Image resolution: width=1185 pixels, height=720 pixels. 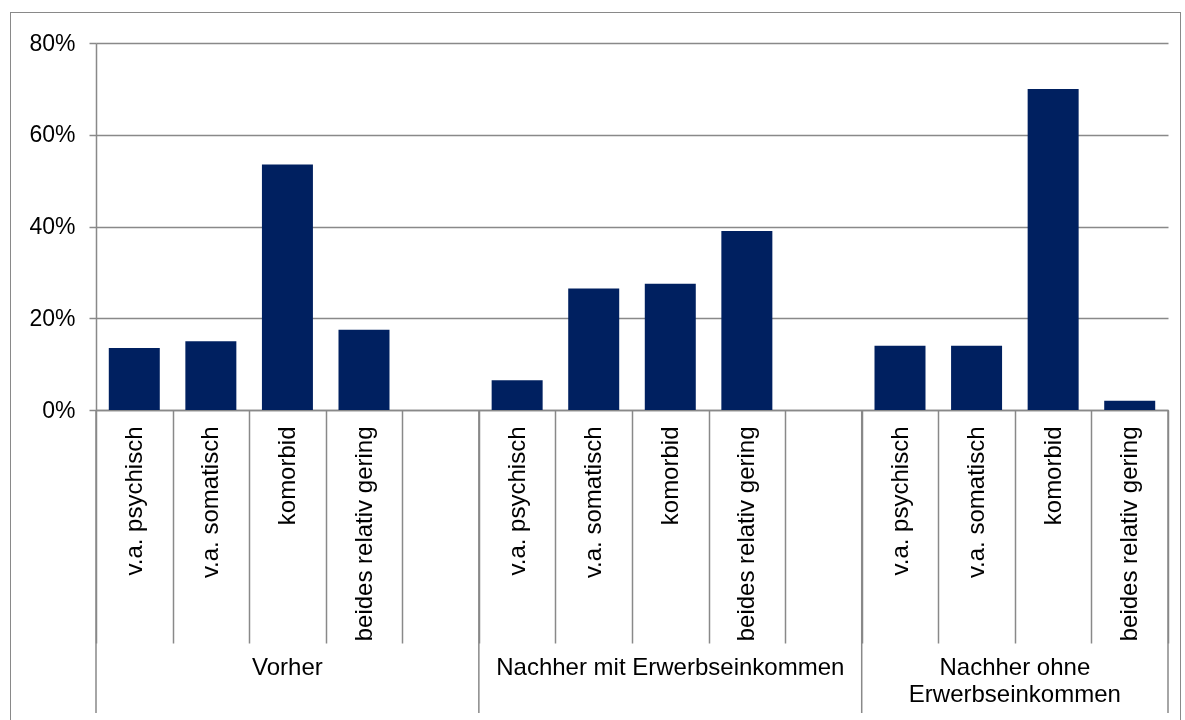 I want to click on text: Vorher, so click(x=287, y=666).